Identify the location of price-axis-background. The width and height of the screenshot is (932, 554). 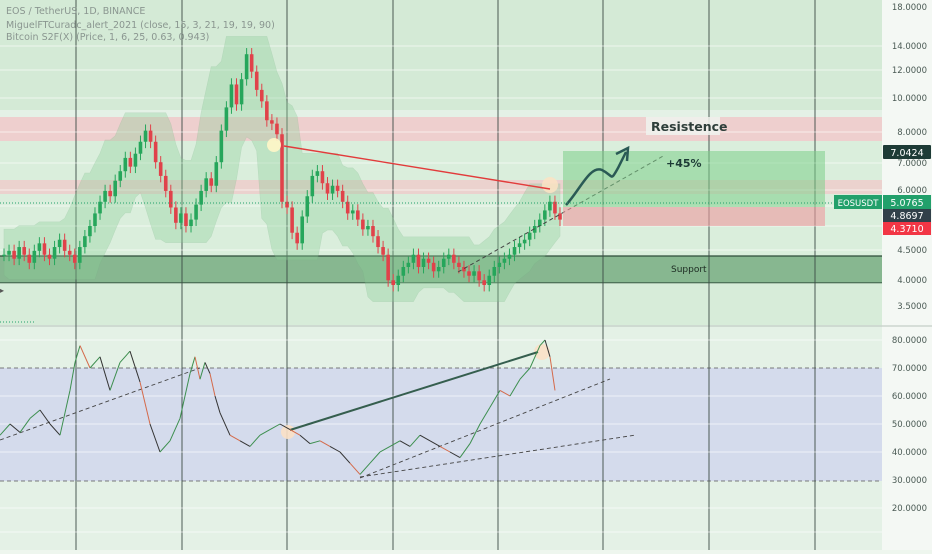
(907, 275).